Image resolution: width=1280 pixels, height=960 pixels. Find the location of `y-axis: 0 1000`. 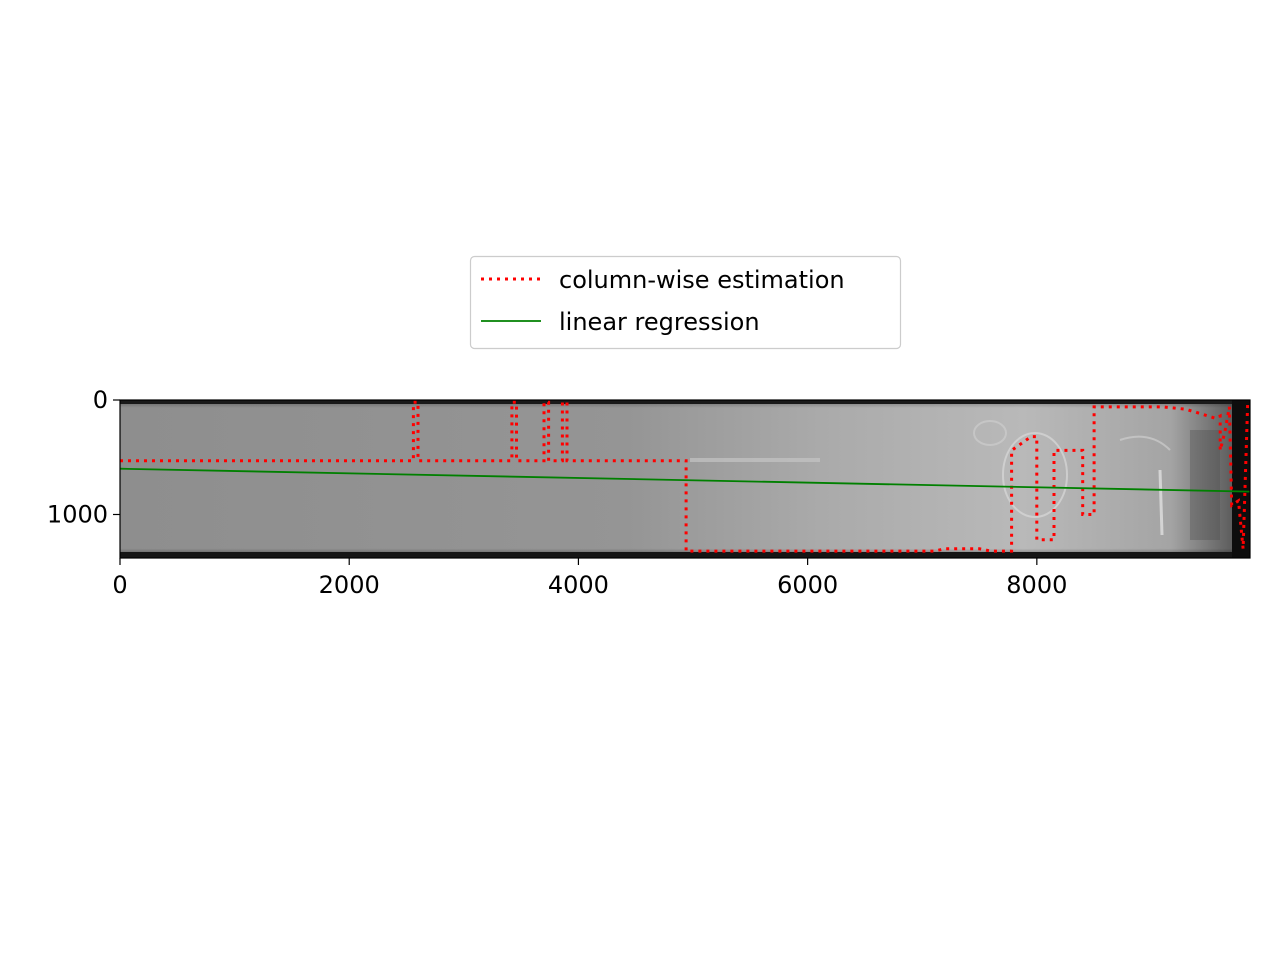

y-axis: 0 1000 is located at coordinates (83, 457).